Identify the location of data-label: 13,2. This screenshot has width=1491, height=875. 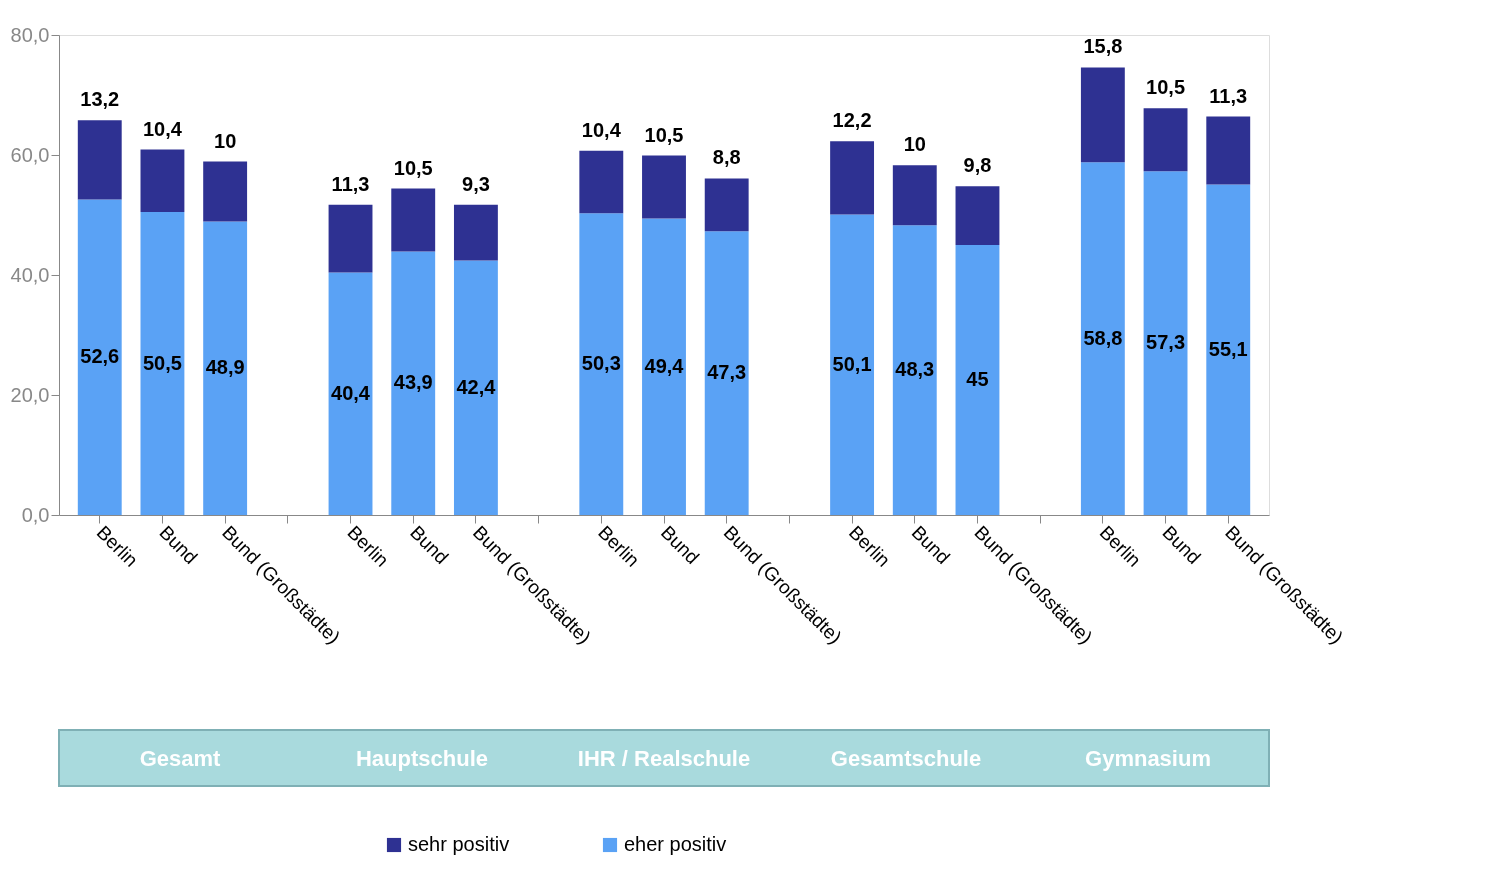
(100, 99).